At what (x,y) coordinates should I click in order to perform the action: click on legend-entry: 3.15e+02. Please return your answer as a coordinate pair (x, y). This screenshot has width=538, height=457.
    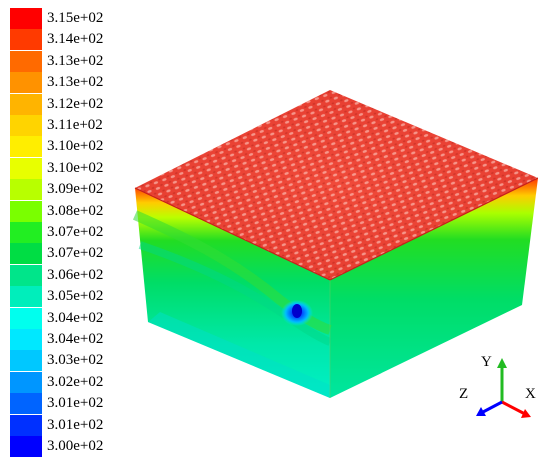
    Looking at the image, I should click on (85, 18).